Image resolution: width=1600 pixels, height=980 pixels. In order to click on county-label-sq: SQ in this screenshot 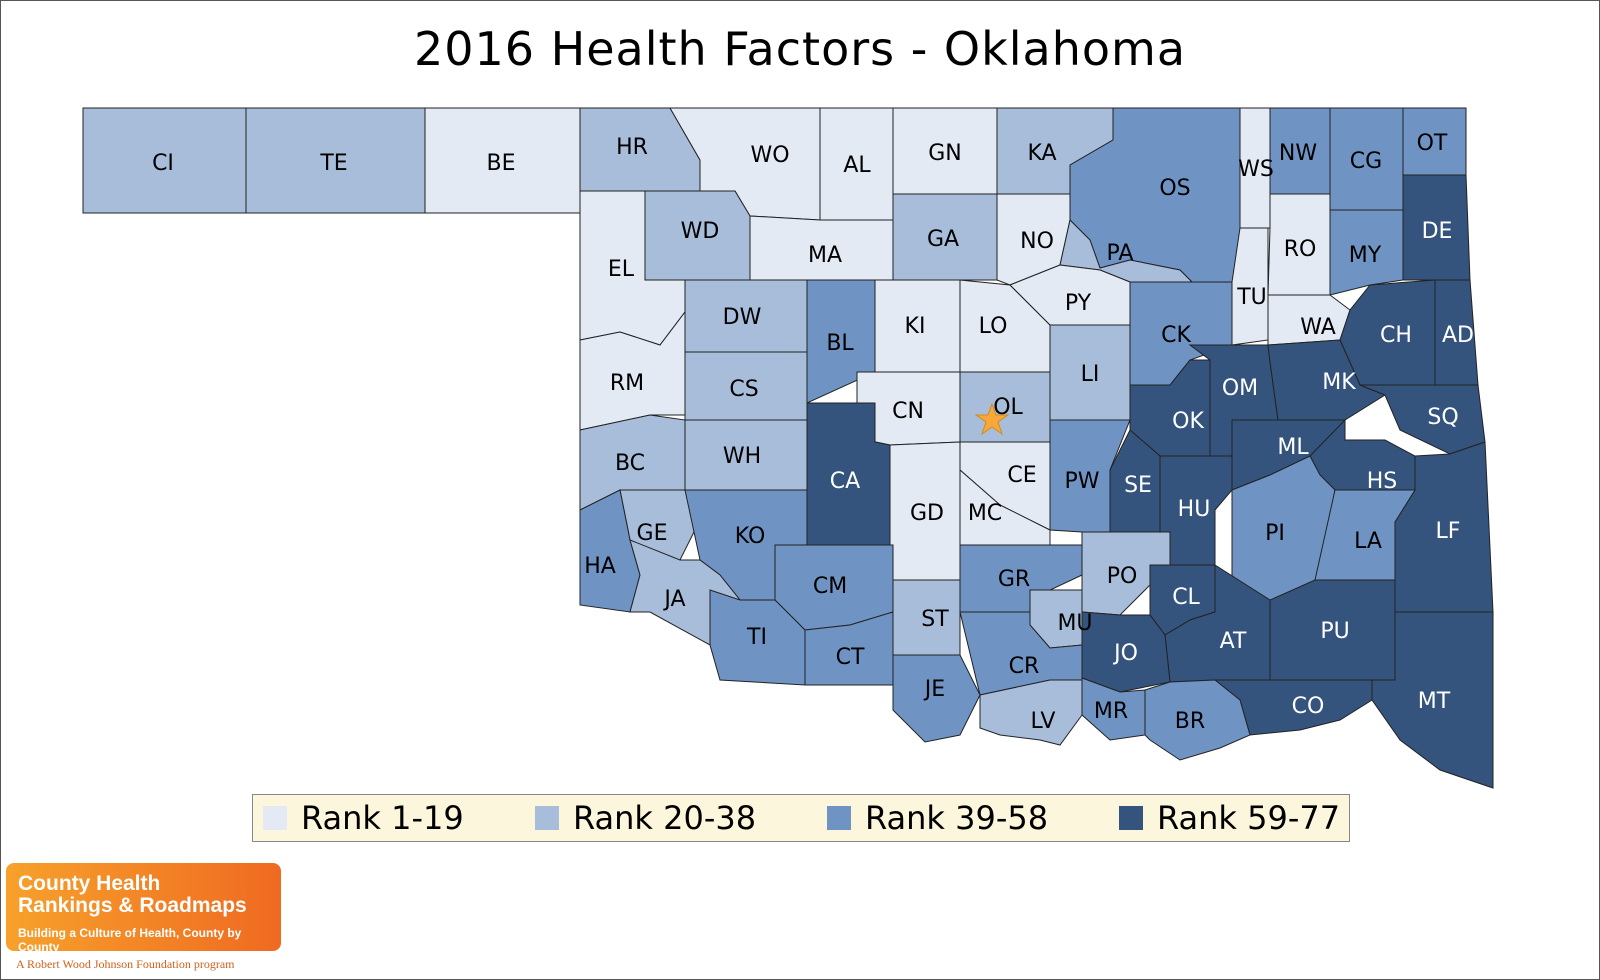, I will do `click(1442, 417)`.